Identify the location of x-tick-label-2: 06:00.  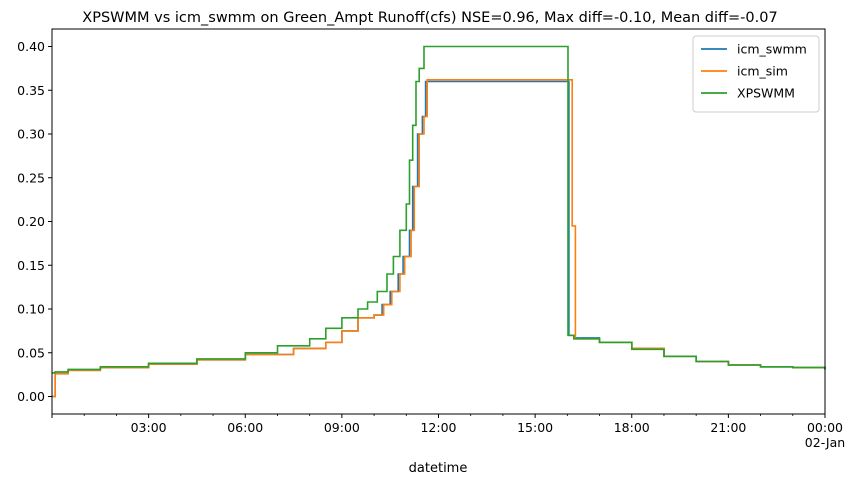
(245, 427).